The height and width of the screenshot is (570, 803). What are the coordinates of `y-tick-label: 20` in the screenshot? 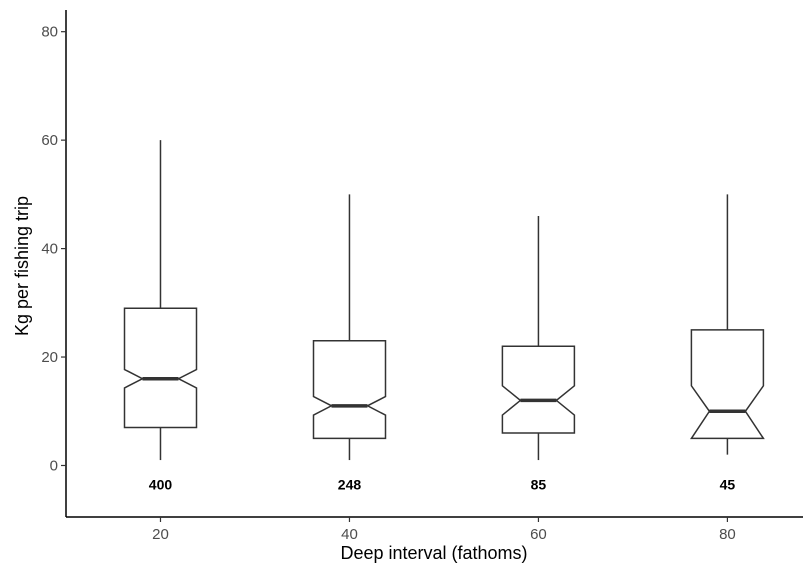 It's located at (49, 357).